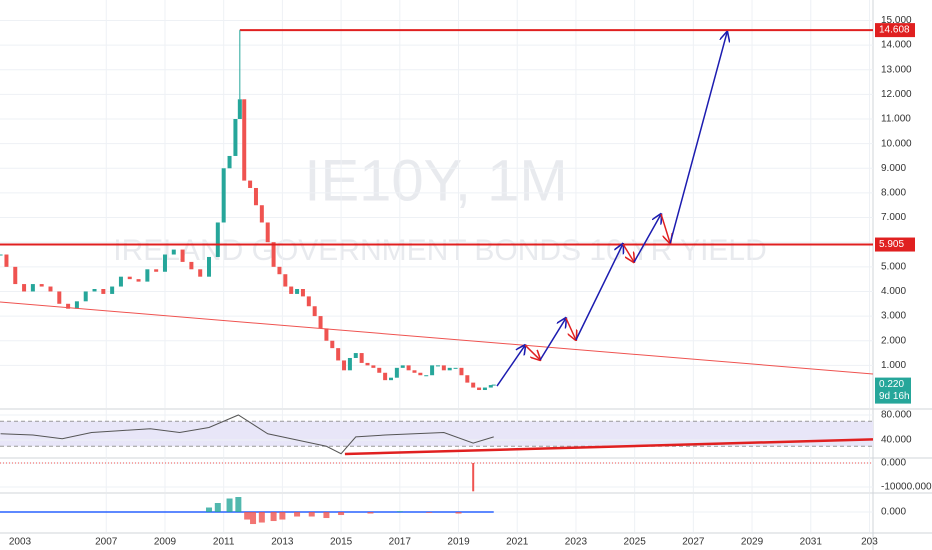 Image resolution: width=932 pixels, height=550 pixels. I want to click on y-tick-label: 13.000, so click(896, 69).